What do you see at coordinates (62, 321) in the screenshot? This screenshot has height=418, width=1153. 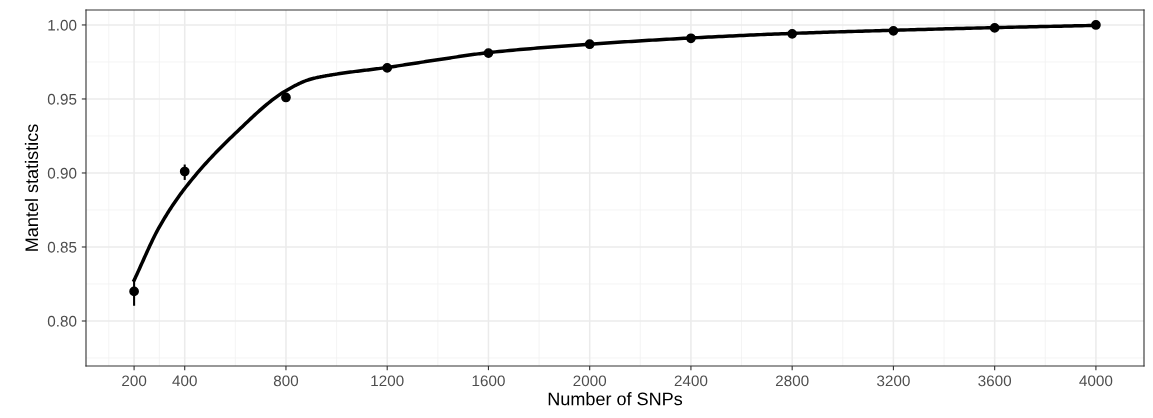 I see `y-tick-label: 0.80` at bounding box center [62, 321].